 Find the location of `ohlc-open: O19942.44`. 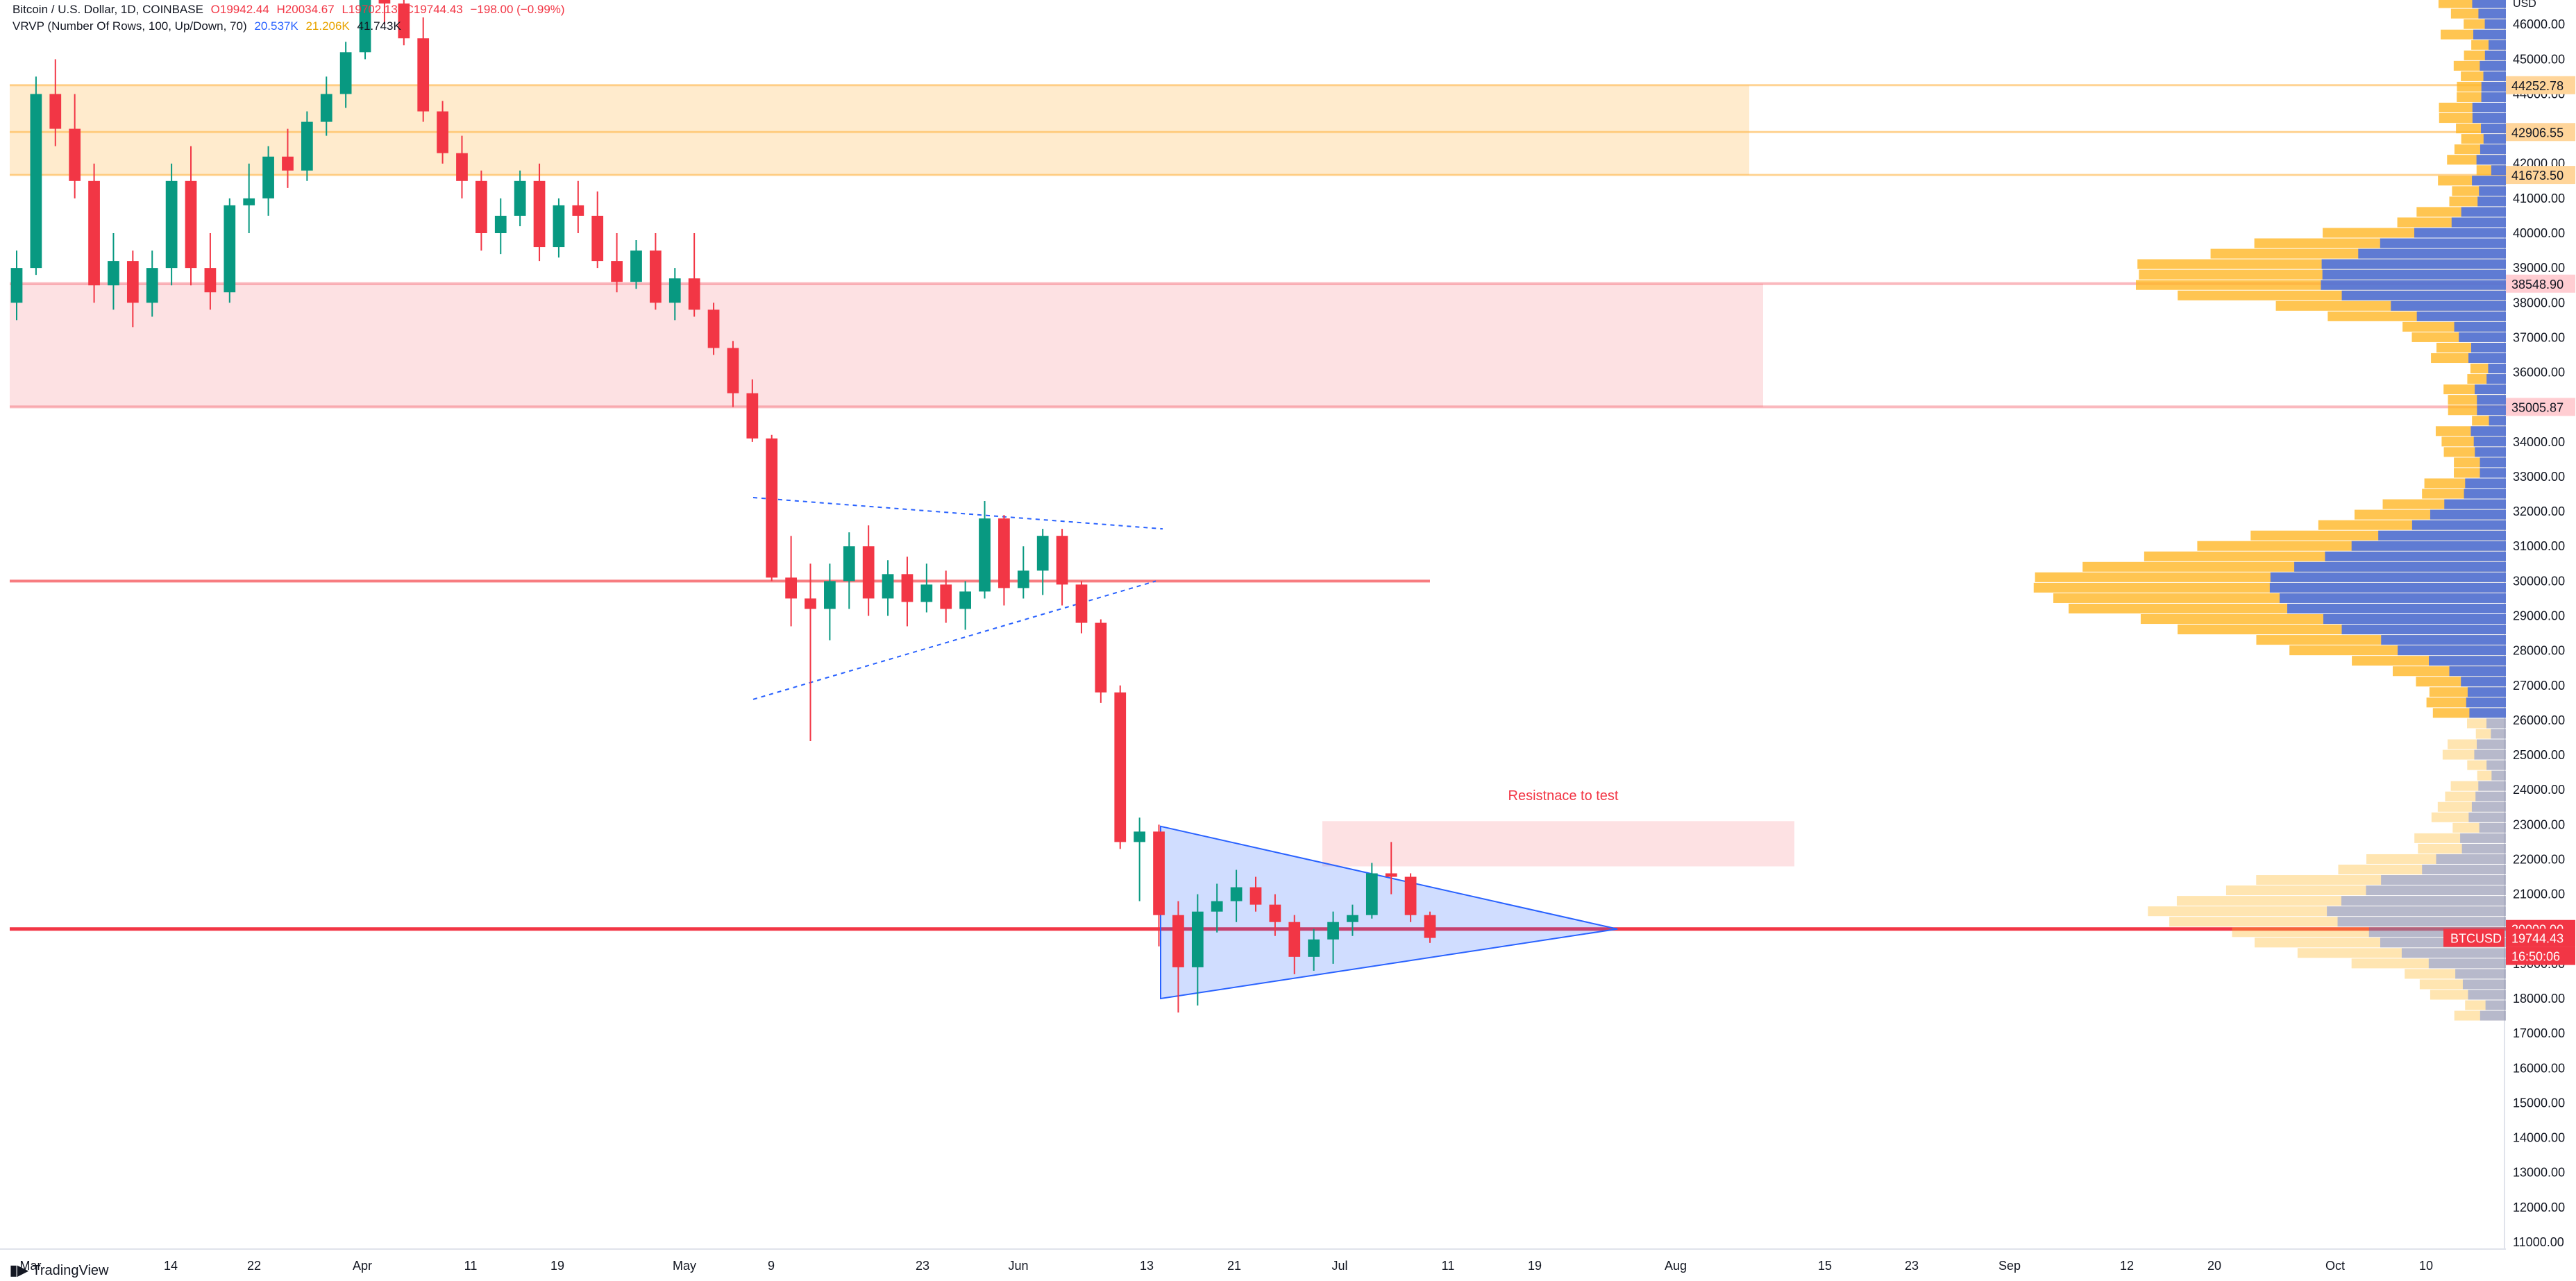

ohlc-open: O19942.44 is located at coordinates (240, 9).